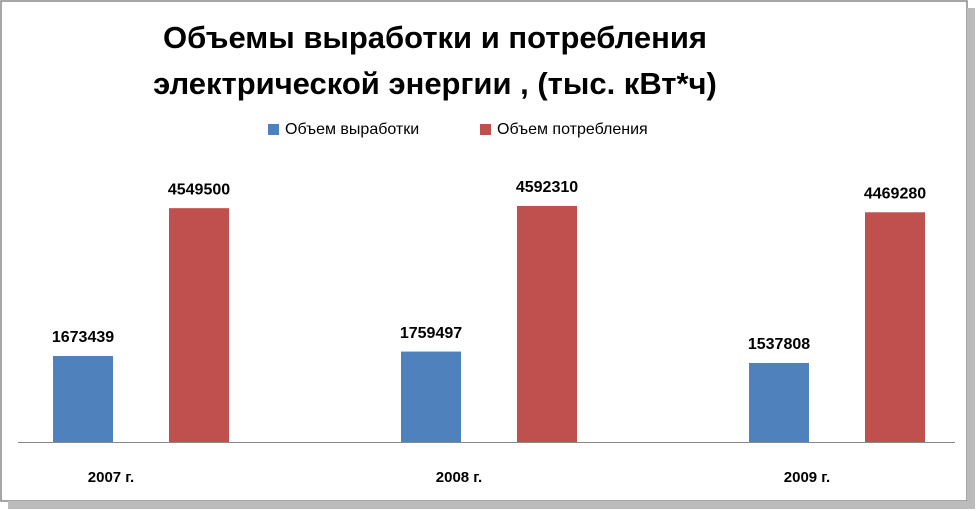  What do you see at coordinates (352, 129) in the screenshot?
I see `legend-label: Объем выработки` at bounding box center [352, 129].